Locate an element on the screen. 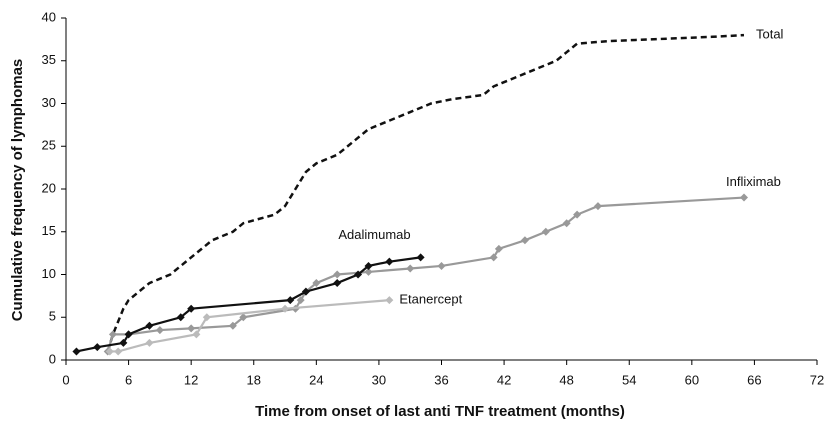 The height and width of the screenshot is (424, 827). series-label: Infliximab is located at coordinates (753, 181).